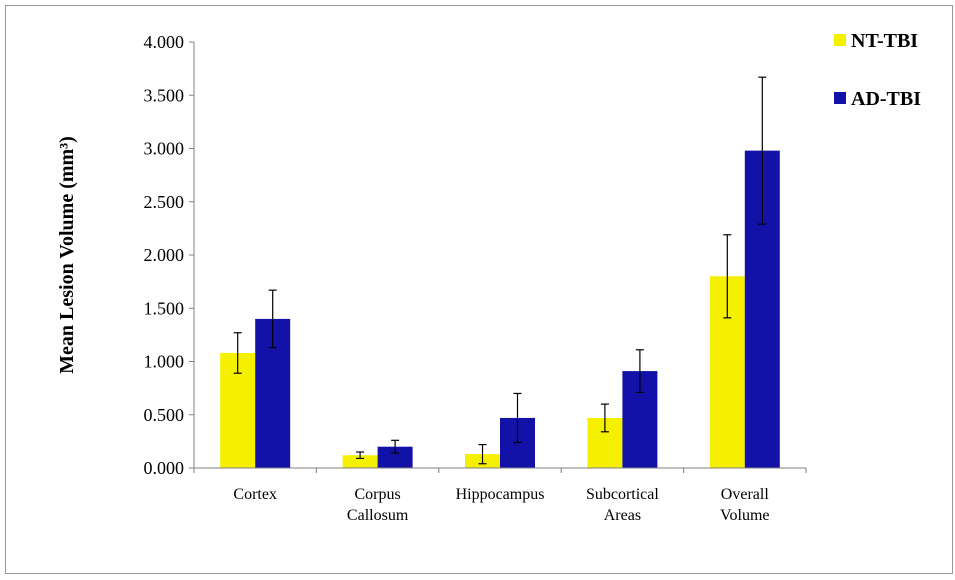 This screenshot has height=580, width=955. I want to click on y-tick-label: 2.000, so click(164, 255).